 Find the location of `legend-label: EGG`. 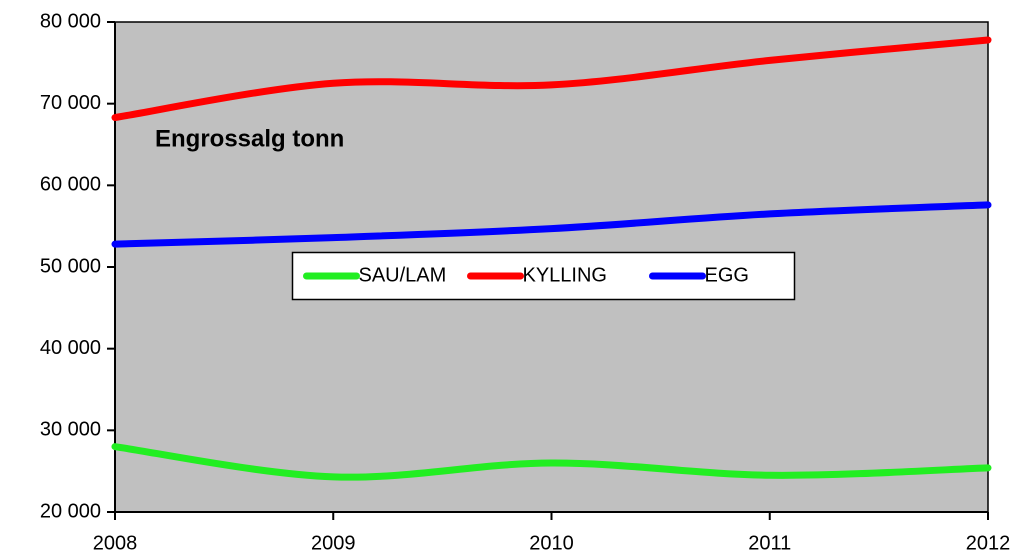

legend-label: EGG is located at coordinates (727, 275).